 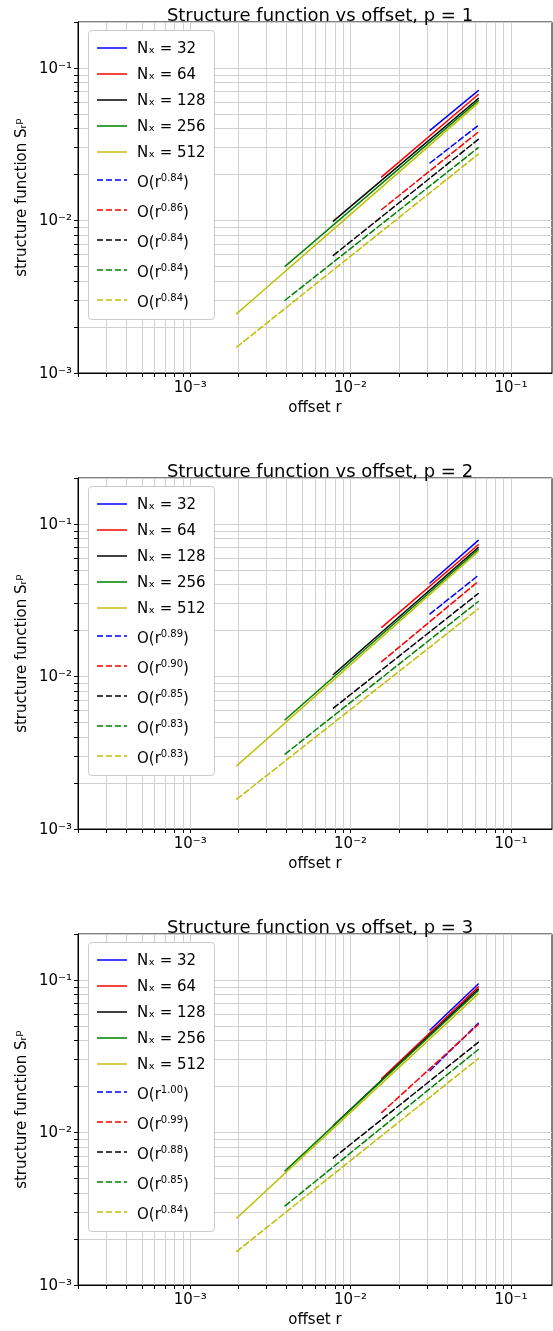 What do you see at coordinates (163, 212) in the screenshot?
I see `legend-label: O(r$^{0.86}$)` at bounding box center [163, 212].